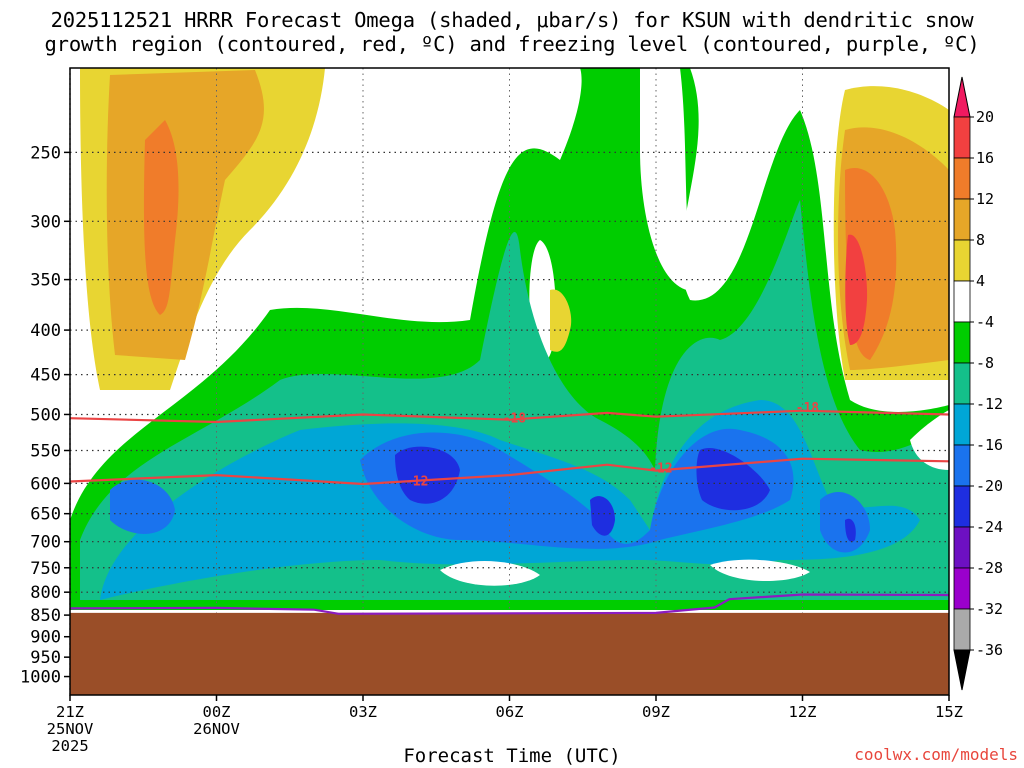 The height and width of the screenshot is (768, 1024). What do you see at coordinates (985, 117) in the screenshot?
I see `colorbar-label: 20` at bounding box center [985, 117].